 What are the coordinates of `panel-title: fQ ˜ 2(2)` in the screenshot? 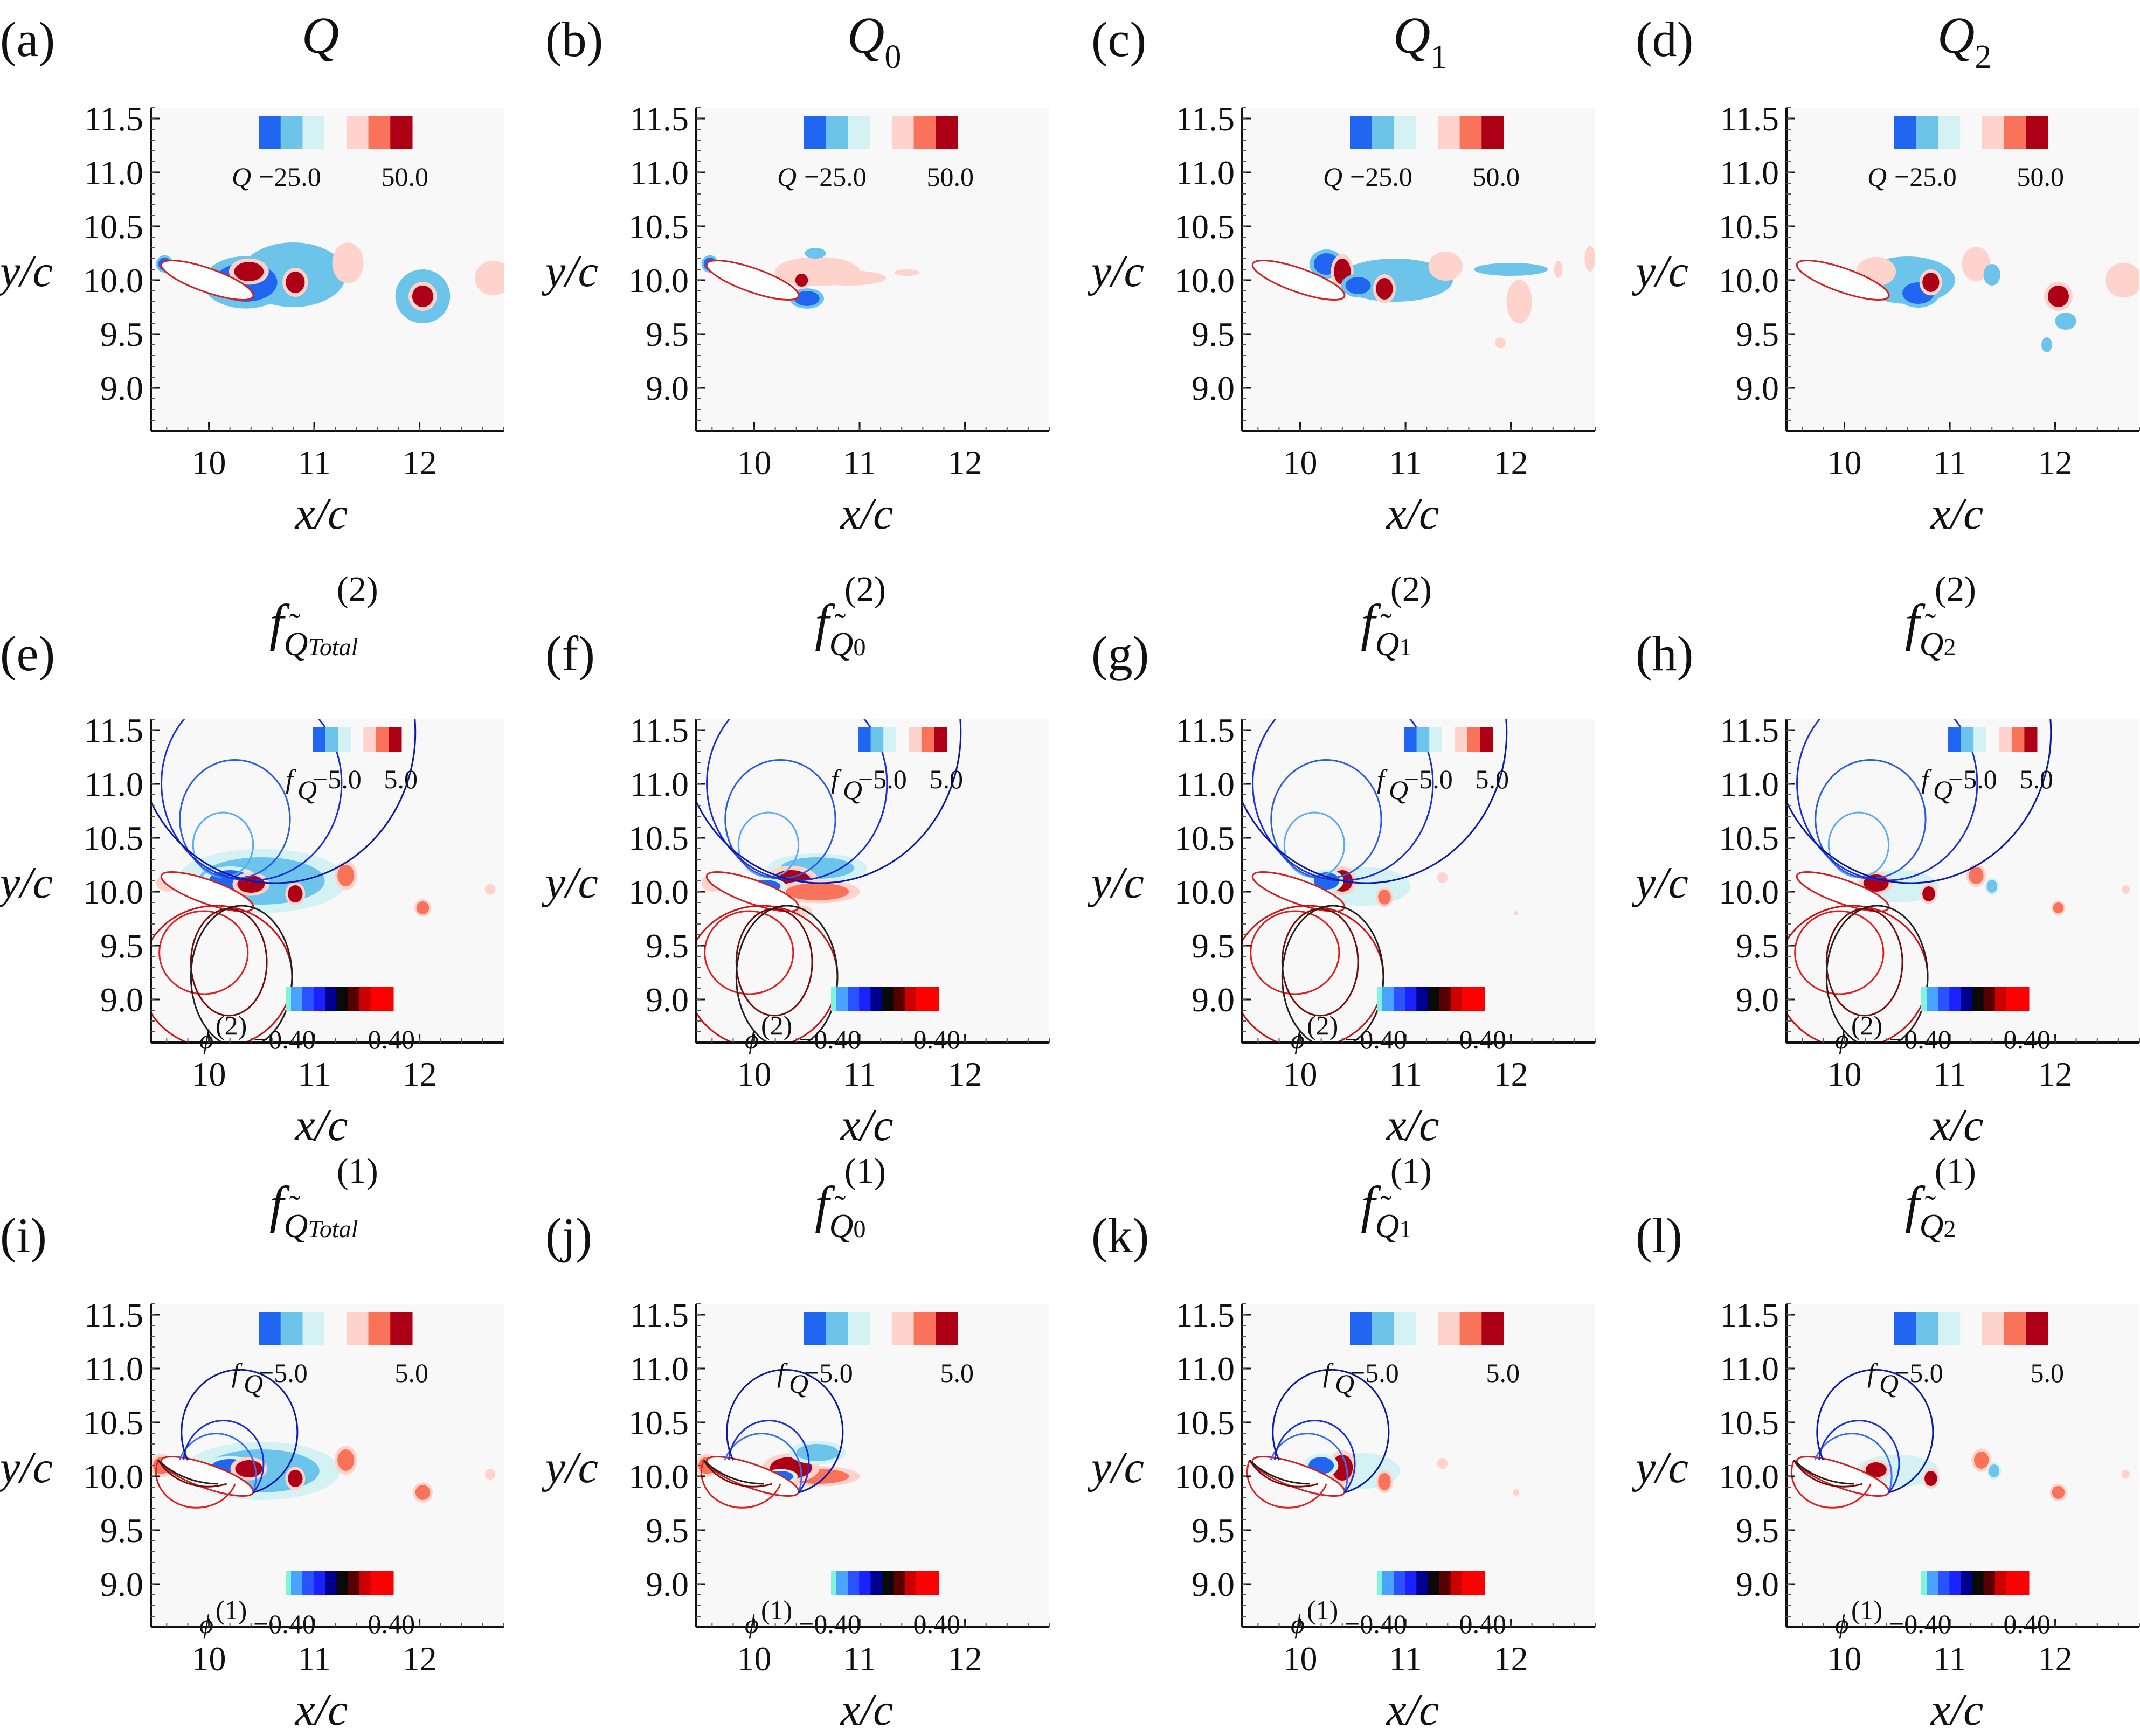 It's located at (1941, 617).